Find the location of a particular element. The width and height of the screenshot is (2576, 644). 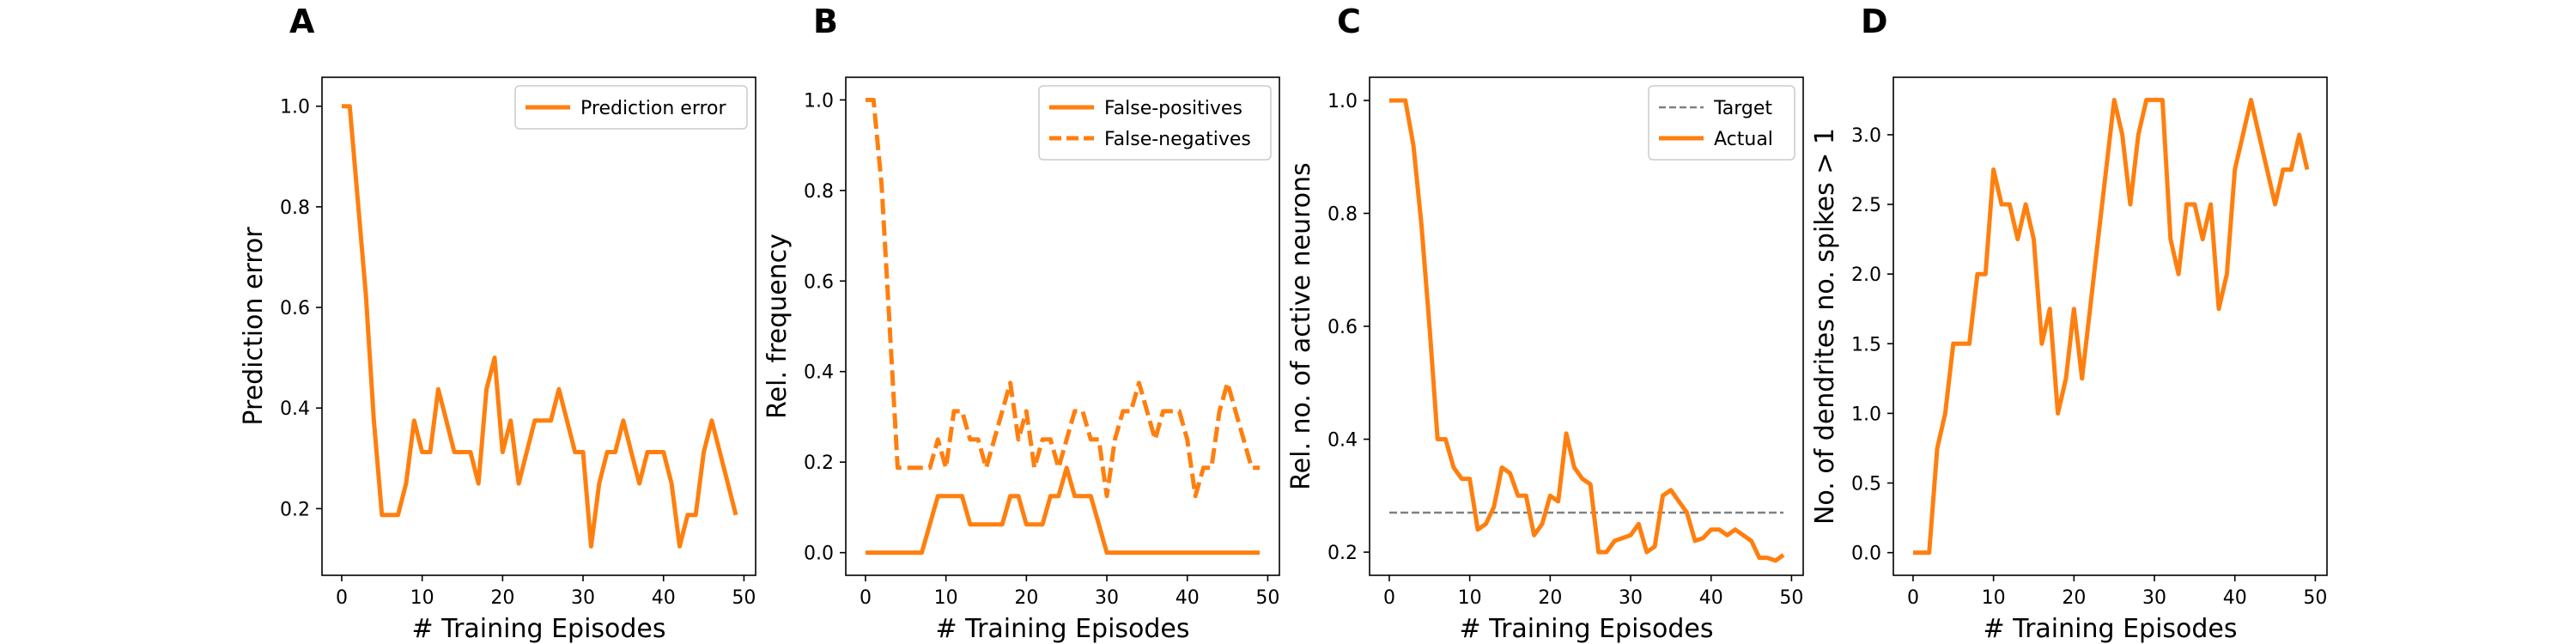

legend-label: False-positives is located at coordinates (1173, 109).